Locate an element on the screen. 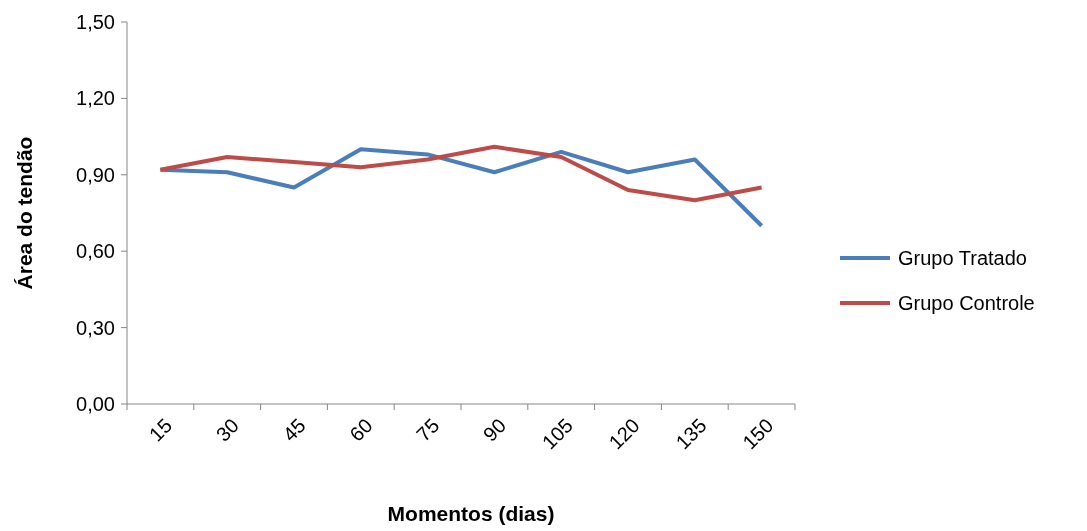 The width and height of the screenshot is (1087, 531). legend-label: Grupo Tratado is located at coordinates (962, 258).